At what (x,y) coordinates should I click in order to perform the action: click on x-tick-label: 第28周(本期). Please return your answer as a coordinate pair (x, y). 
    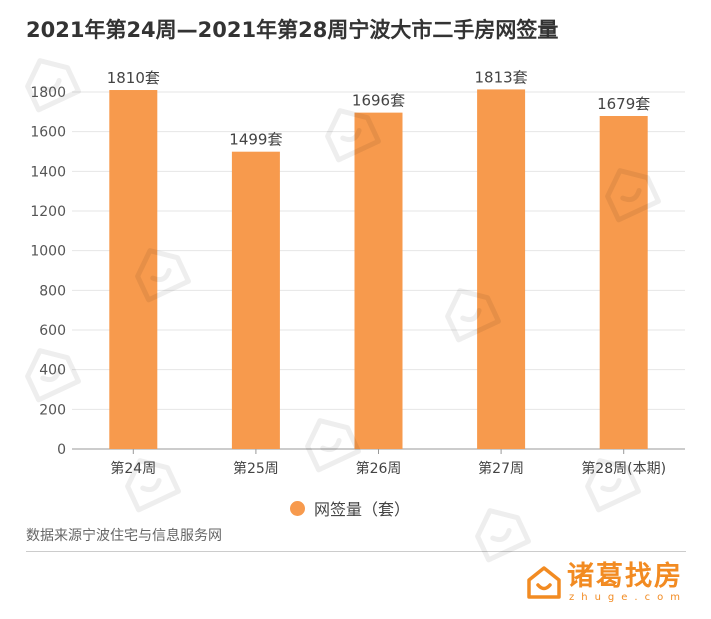
    Looking at the image, I should click on (623, 468).